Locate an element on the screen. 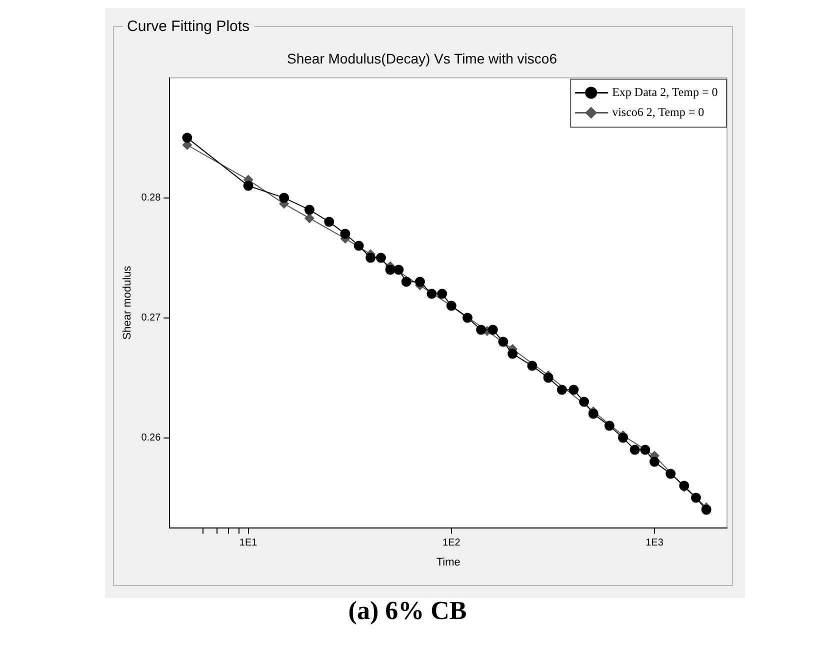 The height and width of the screenshot is (670, 815). y-tick-label: 0.27 is located at coordinates (151, 318).